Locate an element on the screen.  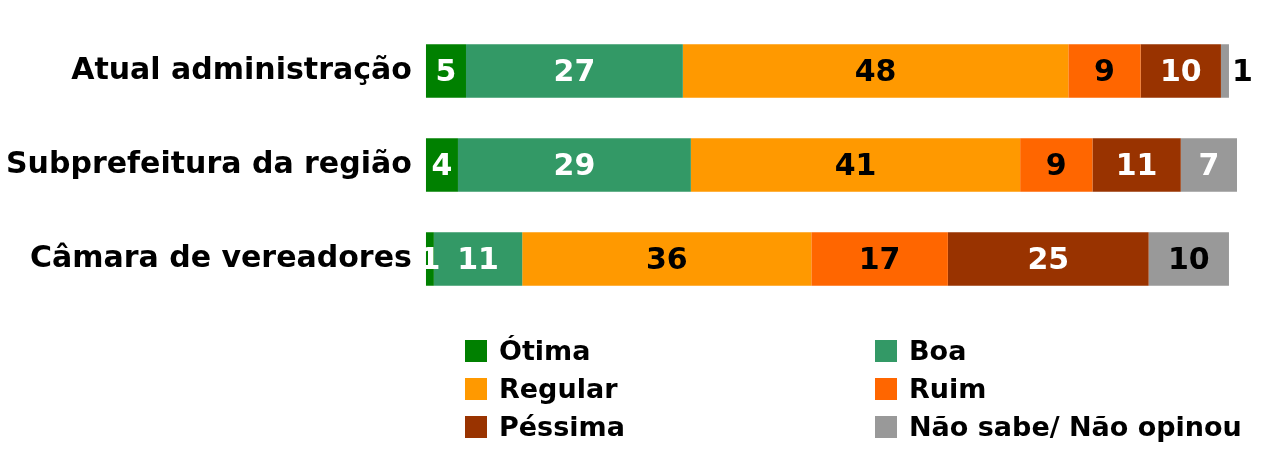
legend-label: Péssima is located at coordinates (562, 427).